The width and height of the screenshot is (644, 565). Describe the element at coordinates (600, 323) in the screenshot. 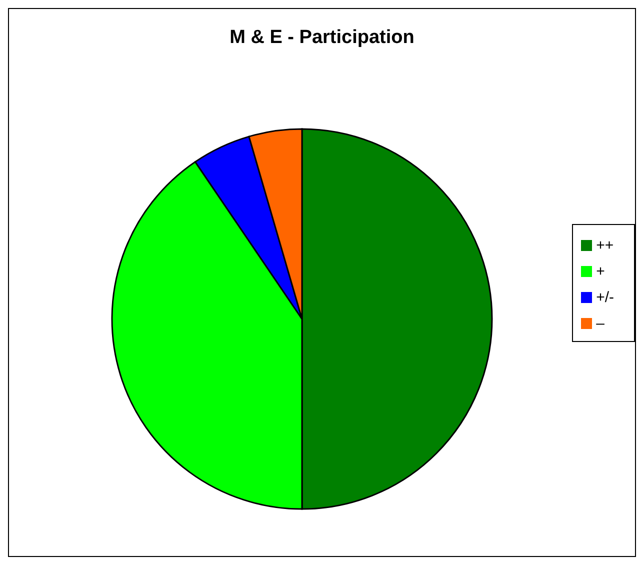

I see `legend-label: –` at that location.